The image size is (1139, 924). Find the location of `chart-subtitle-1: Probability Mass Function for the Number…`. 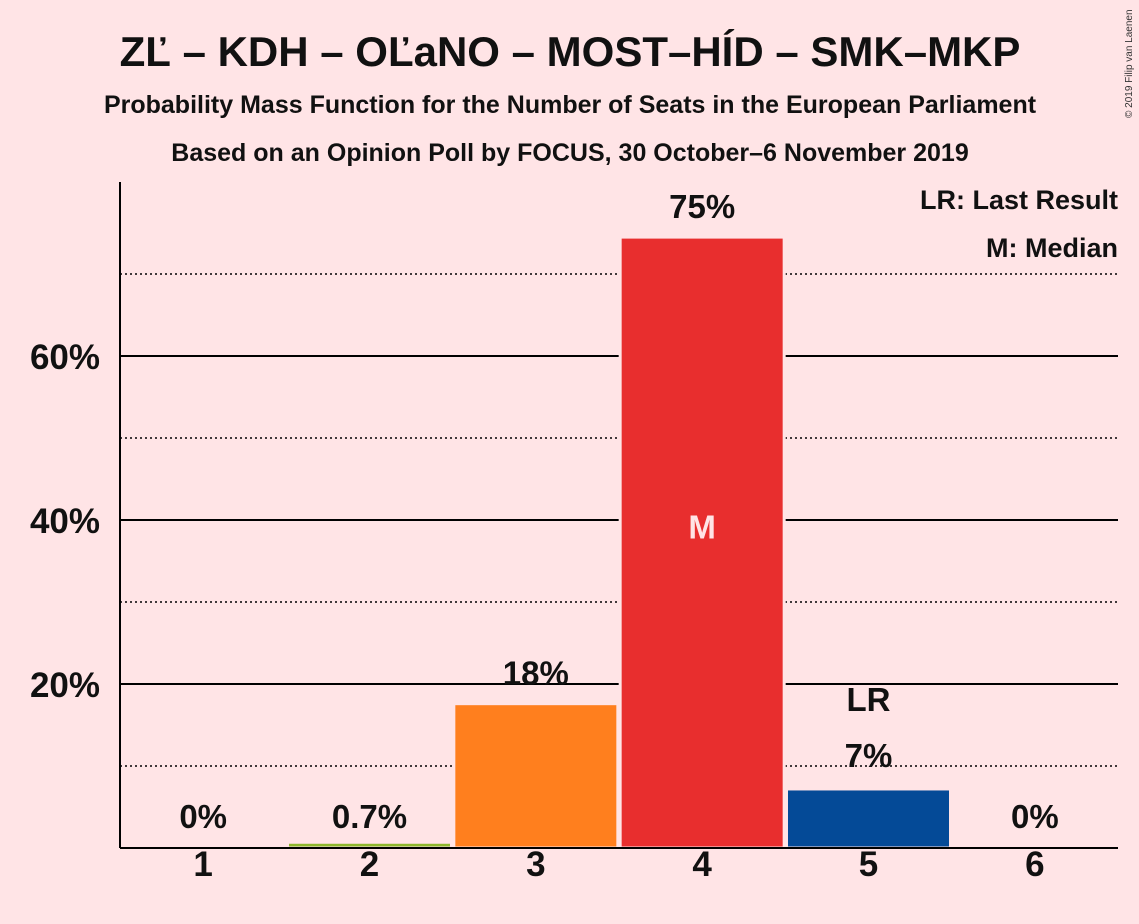

chart-subtitle-1: Probability Mass Function for the Number… is located at coordinates (570, 105).